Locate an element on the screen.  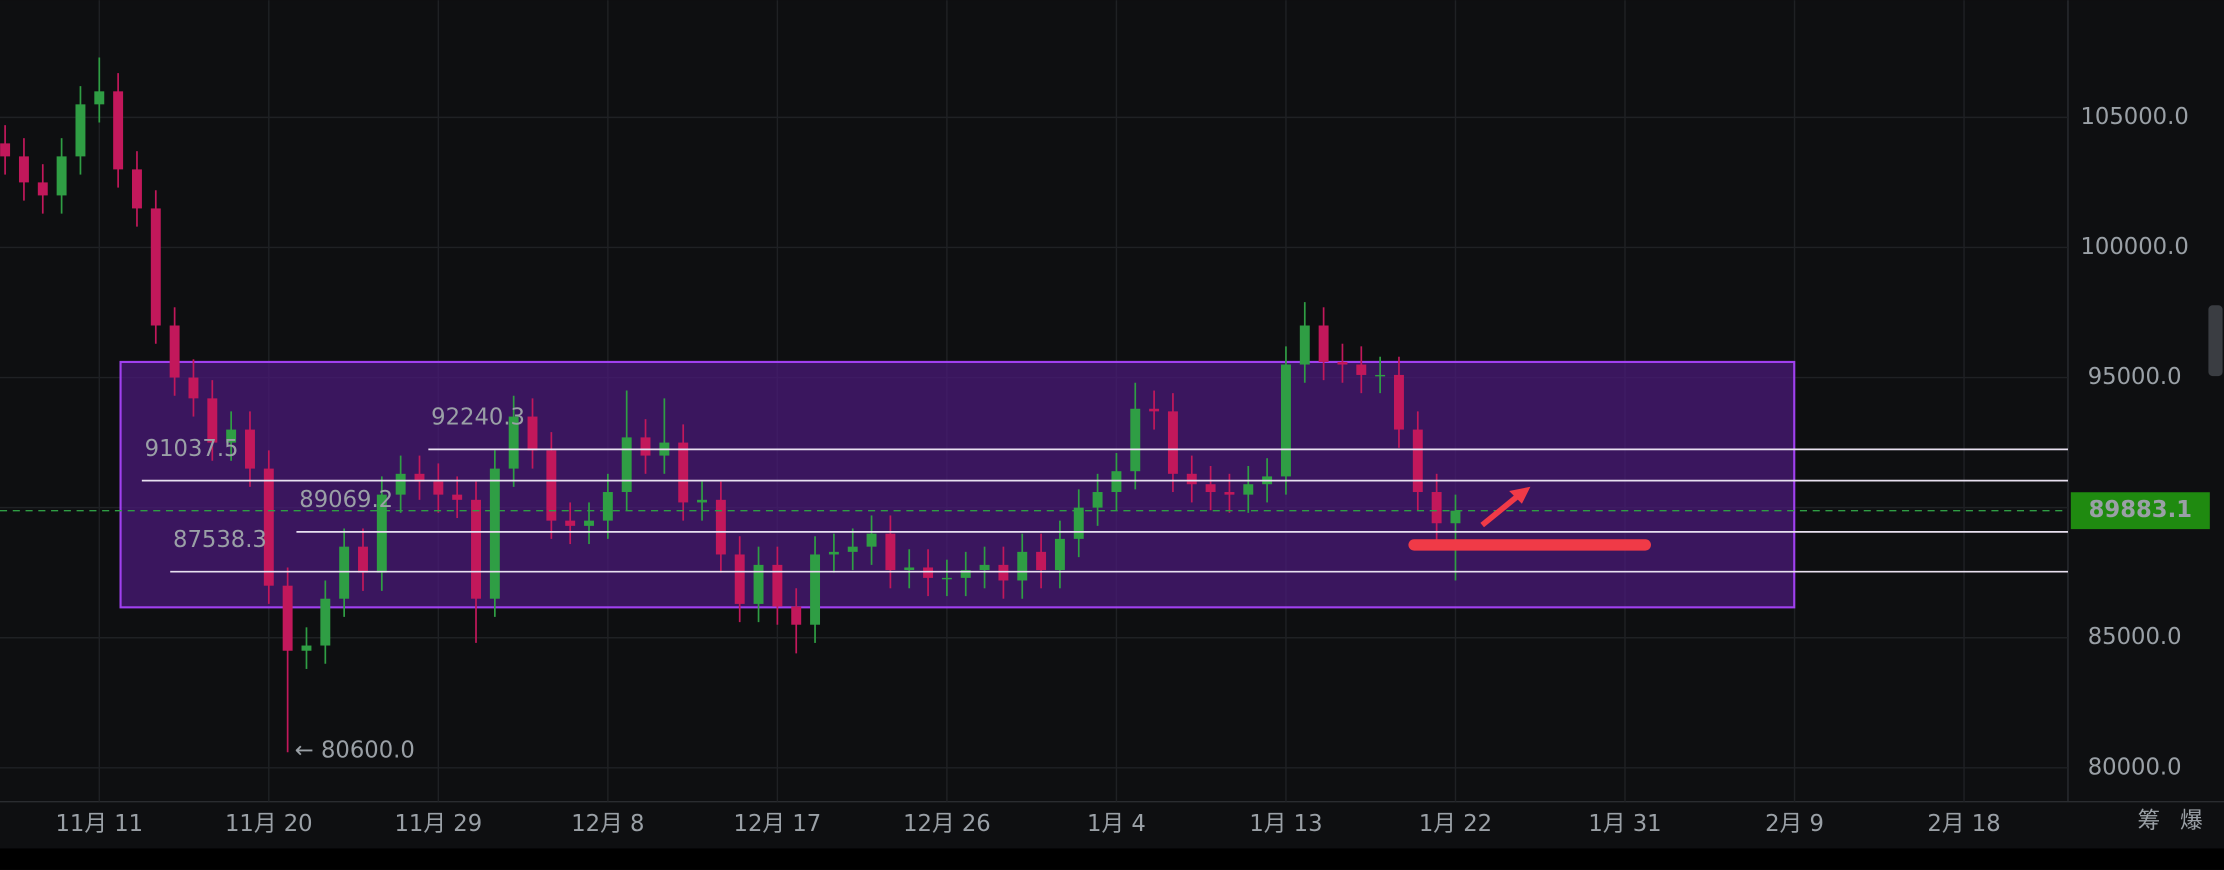
y-tick-label: 105000.0 is located at coordinates (2135, 117).